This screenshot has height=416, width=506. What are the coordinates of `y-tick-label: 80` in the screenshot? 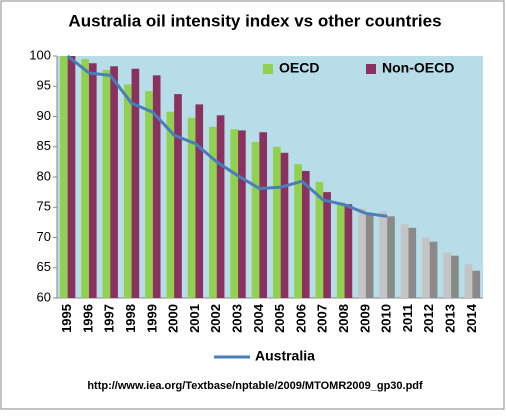 It's located at (44, 175).